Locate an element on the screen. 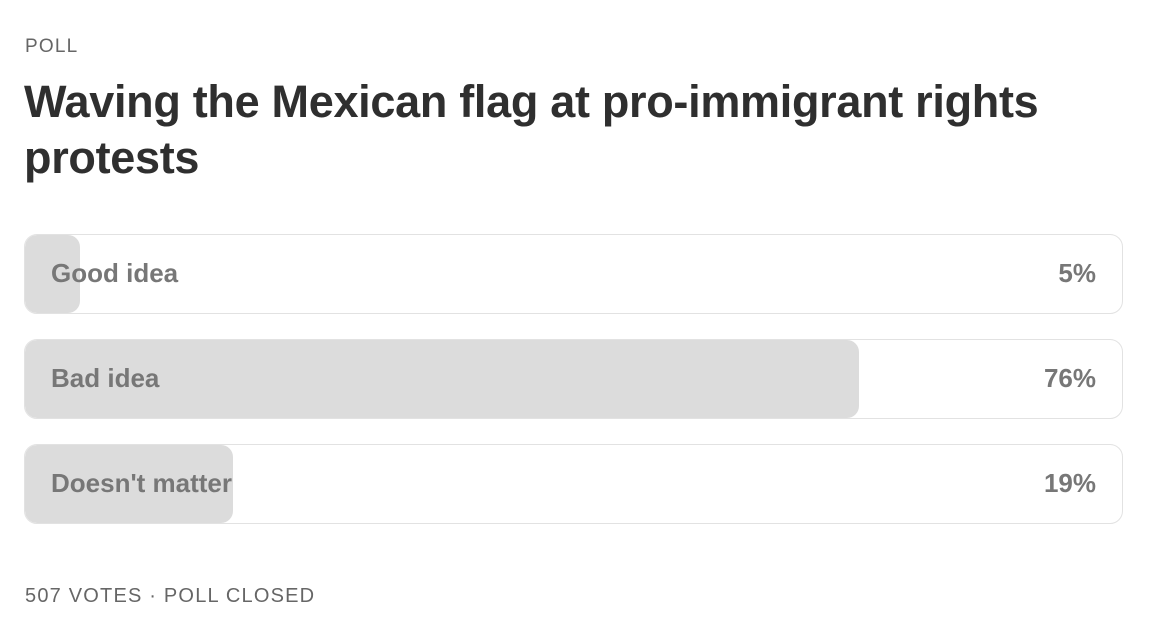 Image resolution: width=1154 pixels, height=626 pixels. option-label: Bad idea is located at coordinates (105, 378).